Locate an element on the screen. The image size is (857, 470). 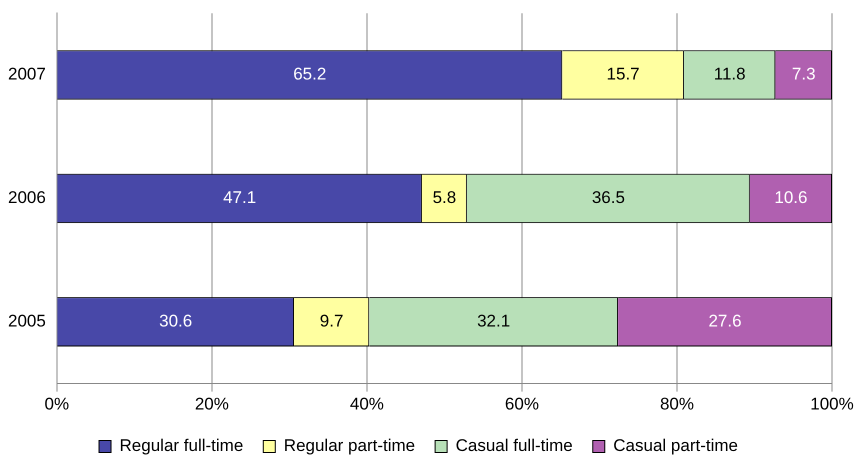
x-tick-label: 40% is located at coordinates (367, 404).